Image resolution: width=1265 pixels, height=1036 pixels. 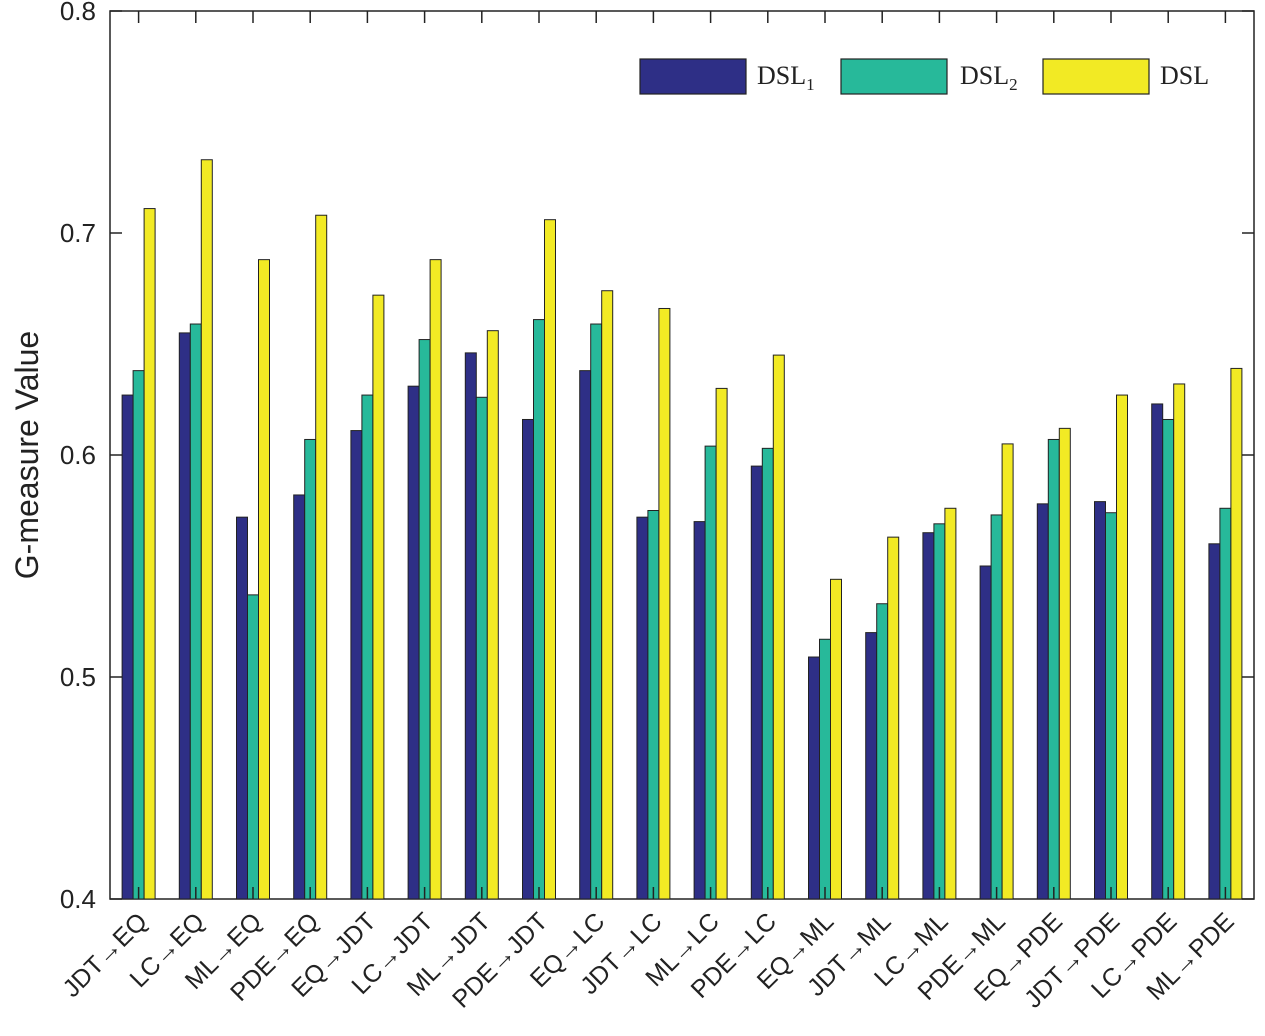 What do you see at coordinates (1184, 75) in the screenshot?
I see `legend-label-dsl: DSL` at bounding box center [1184, 75].